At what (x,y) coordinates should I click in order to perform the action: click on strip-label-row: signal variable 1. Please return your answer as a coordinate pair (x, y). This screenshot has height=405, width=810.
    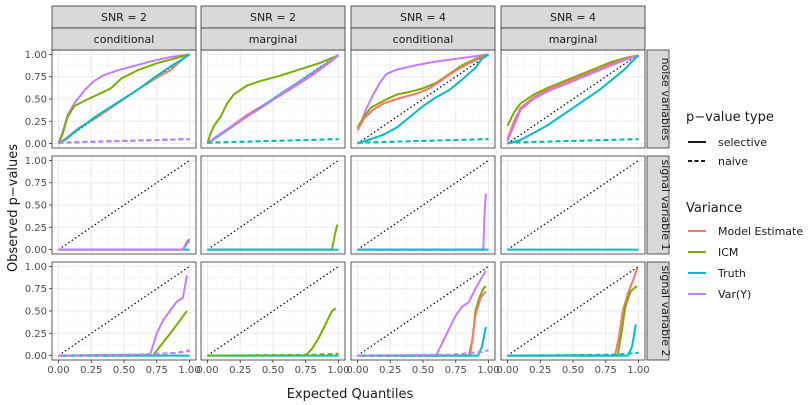
    Looking at the image, I should click on (665, 205).